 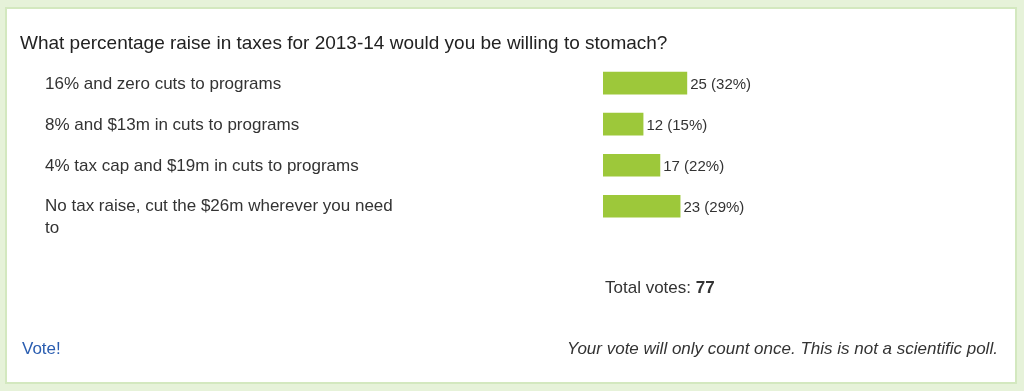 What do you see at coordinates (694, 165) in the screenshot?
I see `data-label: 17 (22%)` at bounding box center [694, 165].